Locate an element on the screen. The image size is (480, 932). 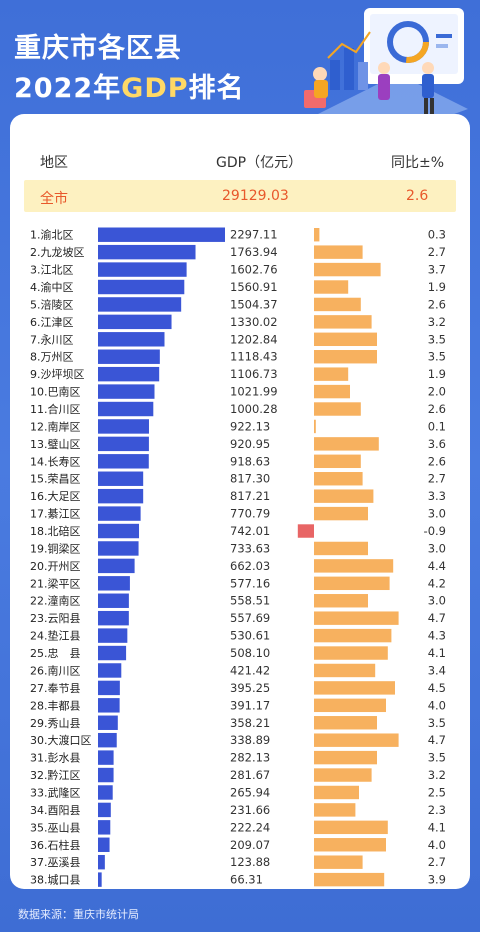
gdp-value: 1000.28 is located at coordinates (254, 409).